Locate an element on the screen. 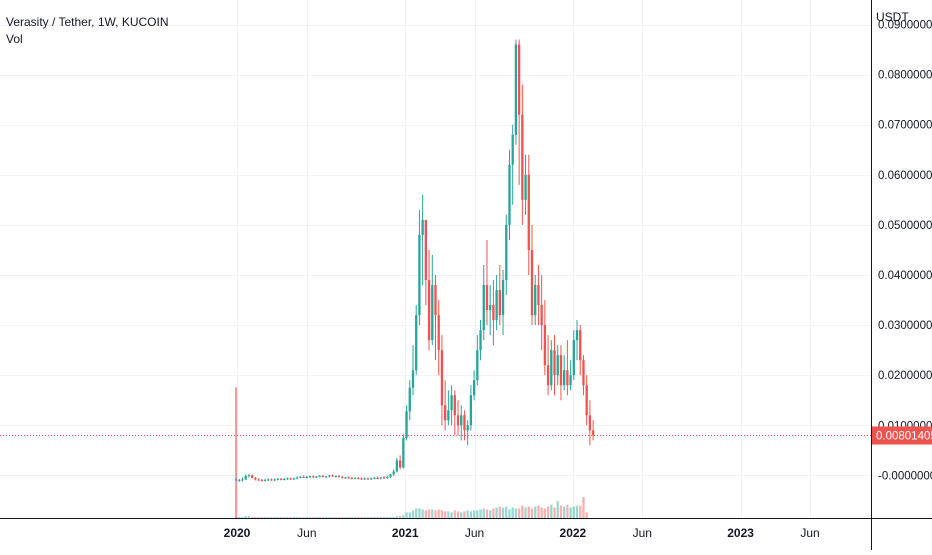  y-tick-label: -0.00000000 is located at coordinates (905, 476).